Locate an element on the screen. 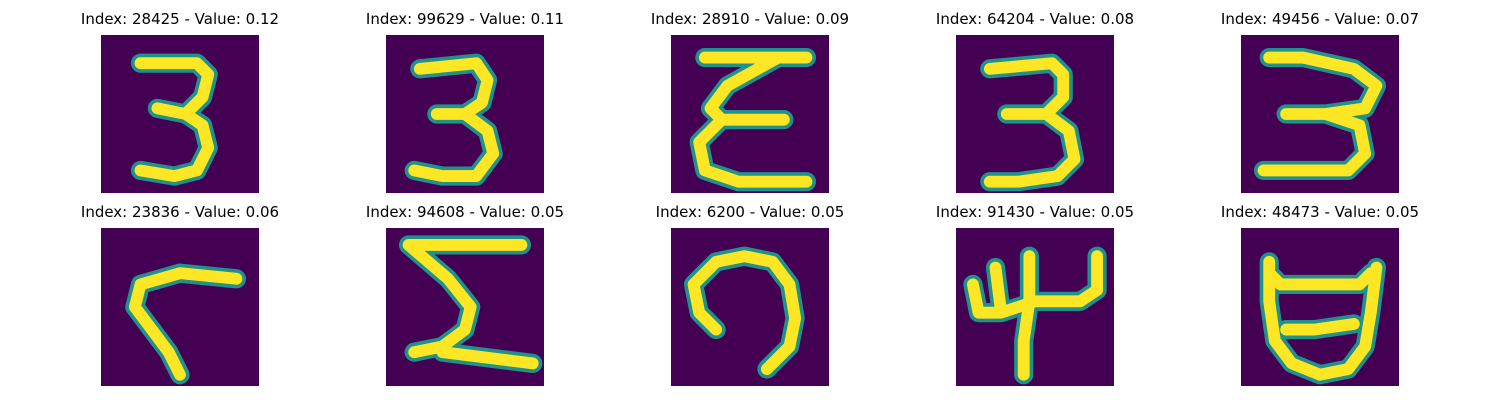 Image resolution: width=1500 pixels, height=400 pixels. three-e-icon is located at coordinates (1320, 114).